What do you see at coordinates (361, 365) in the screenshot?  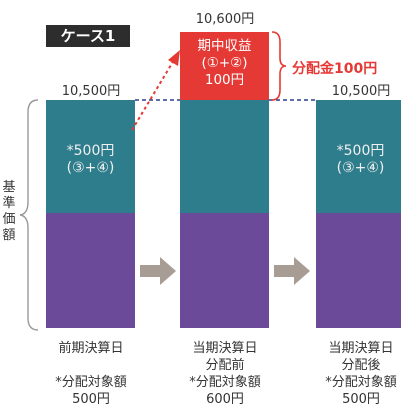 I see `bar3-timing: 分配後` at bounding box center [361, 365].